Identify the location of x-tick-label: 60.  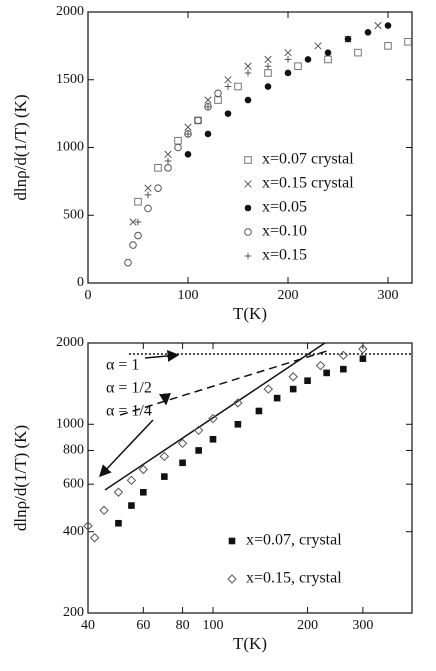
(143, 625).